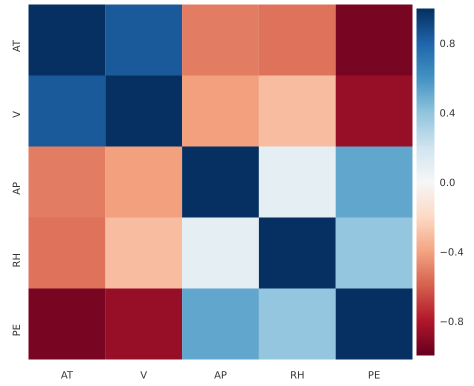 The image size is (474, 386). I want to click on x-tick-label: RH, so click(297, 376).